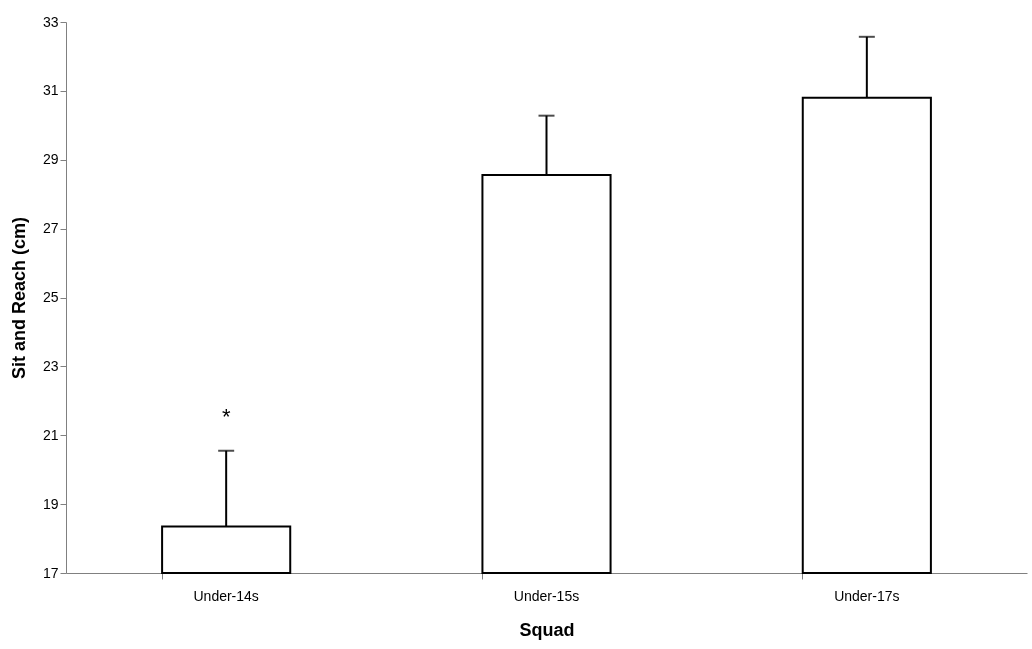 The image size is (1032, 649). I want to click on y-axis-title: Sit and Reach (cm), so click(18, 298).